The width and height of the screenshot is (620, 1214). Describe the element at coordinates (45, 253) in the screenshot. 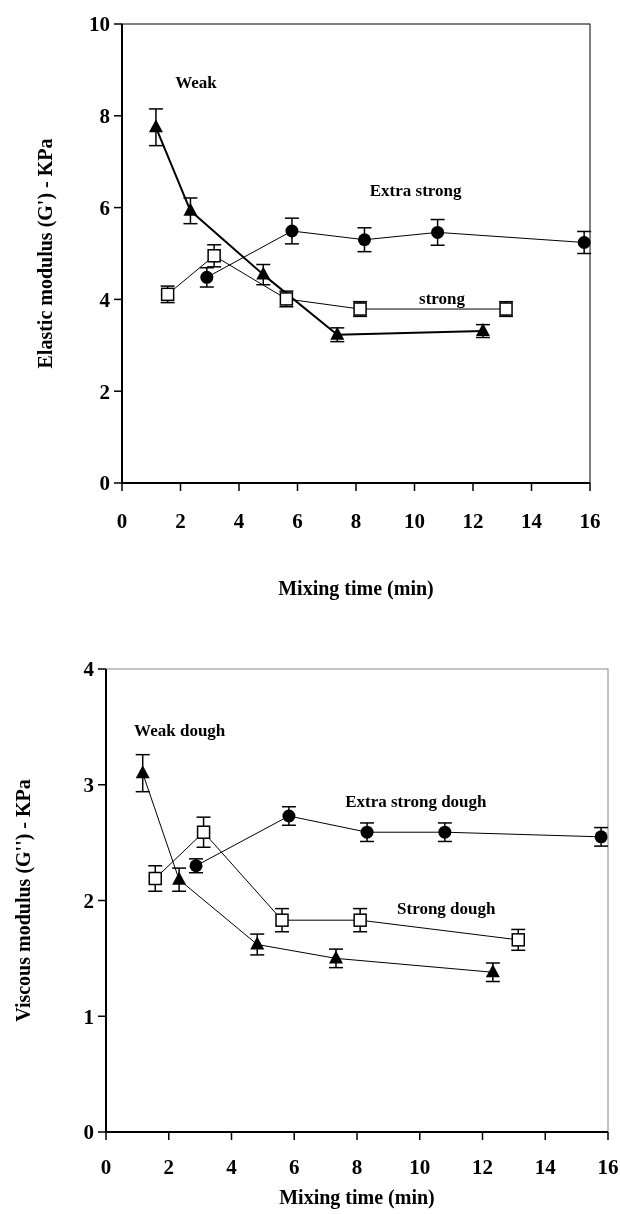

I see `y-axis-title: Elastic modulus (G') - KPa` at that location.